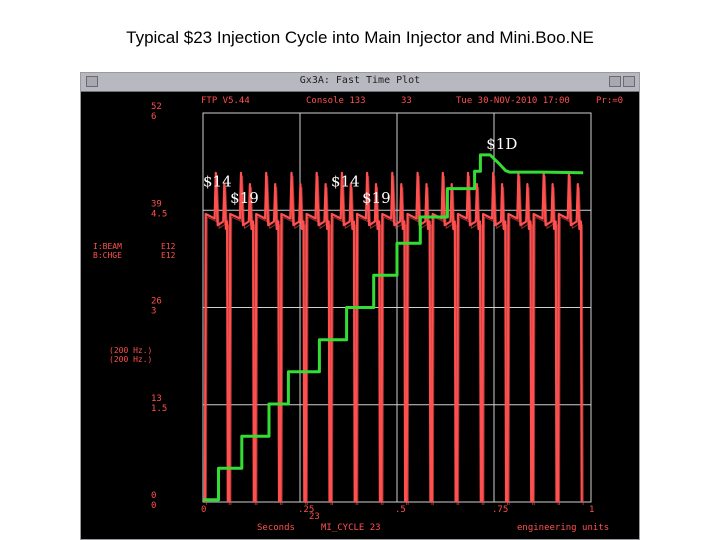 The height and width of the screenshot is (540, 720). I want to click on header-datetime: Tue 30-NOV-2010 17:00, so click(513, 101).